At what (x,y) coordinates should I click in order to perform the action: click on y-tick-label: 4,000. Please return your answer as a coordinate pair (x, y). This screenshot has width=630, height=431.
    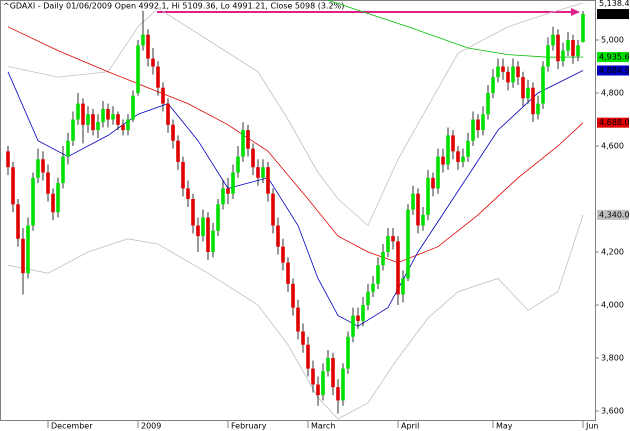
    Looking at the image, I should click on (612, 304).